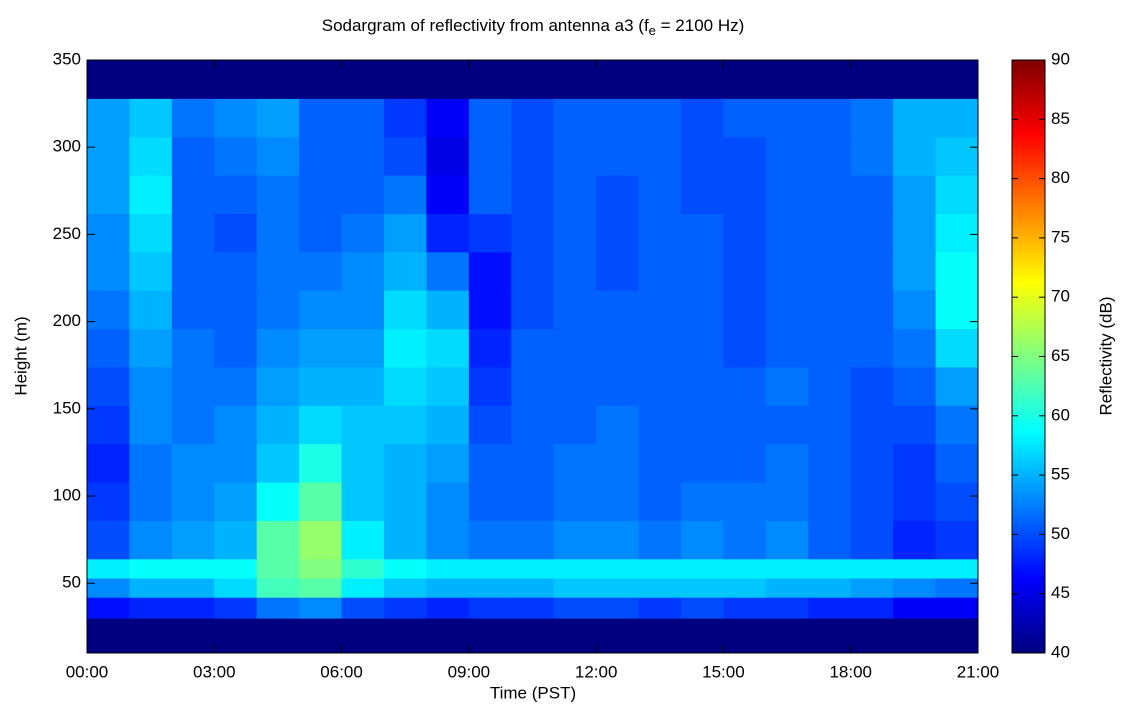 Image resolution: width=1121 pixels, height=716 pixels. What do you see at coordinates (341, 671) in the screenshot?
I see `x-tick-label: 06:00` at bounding box center [341, 671].